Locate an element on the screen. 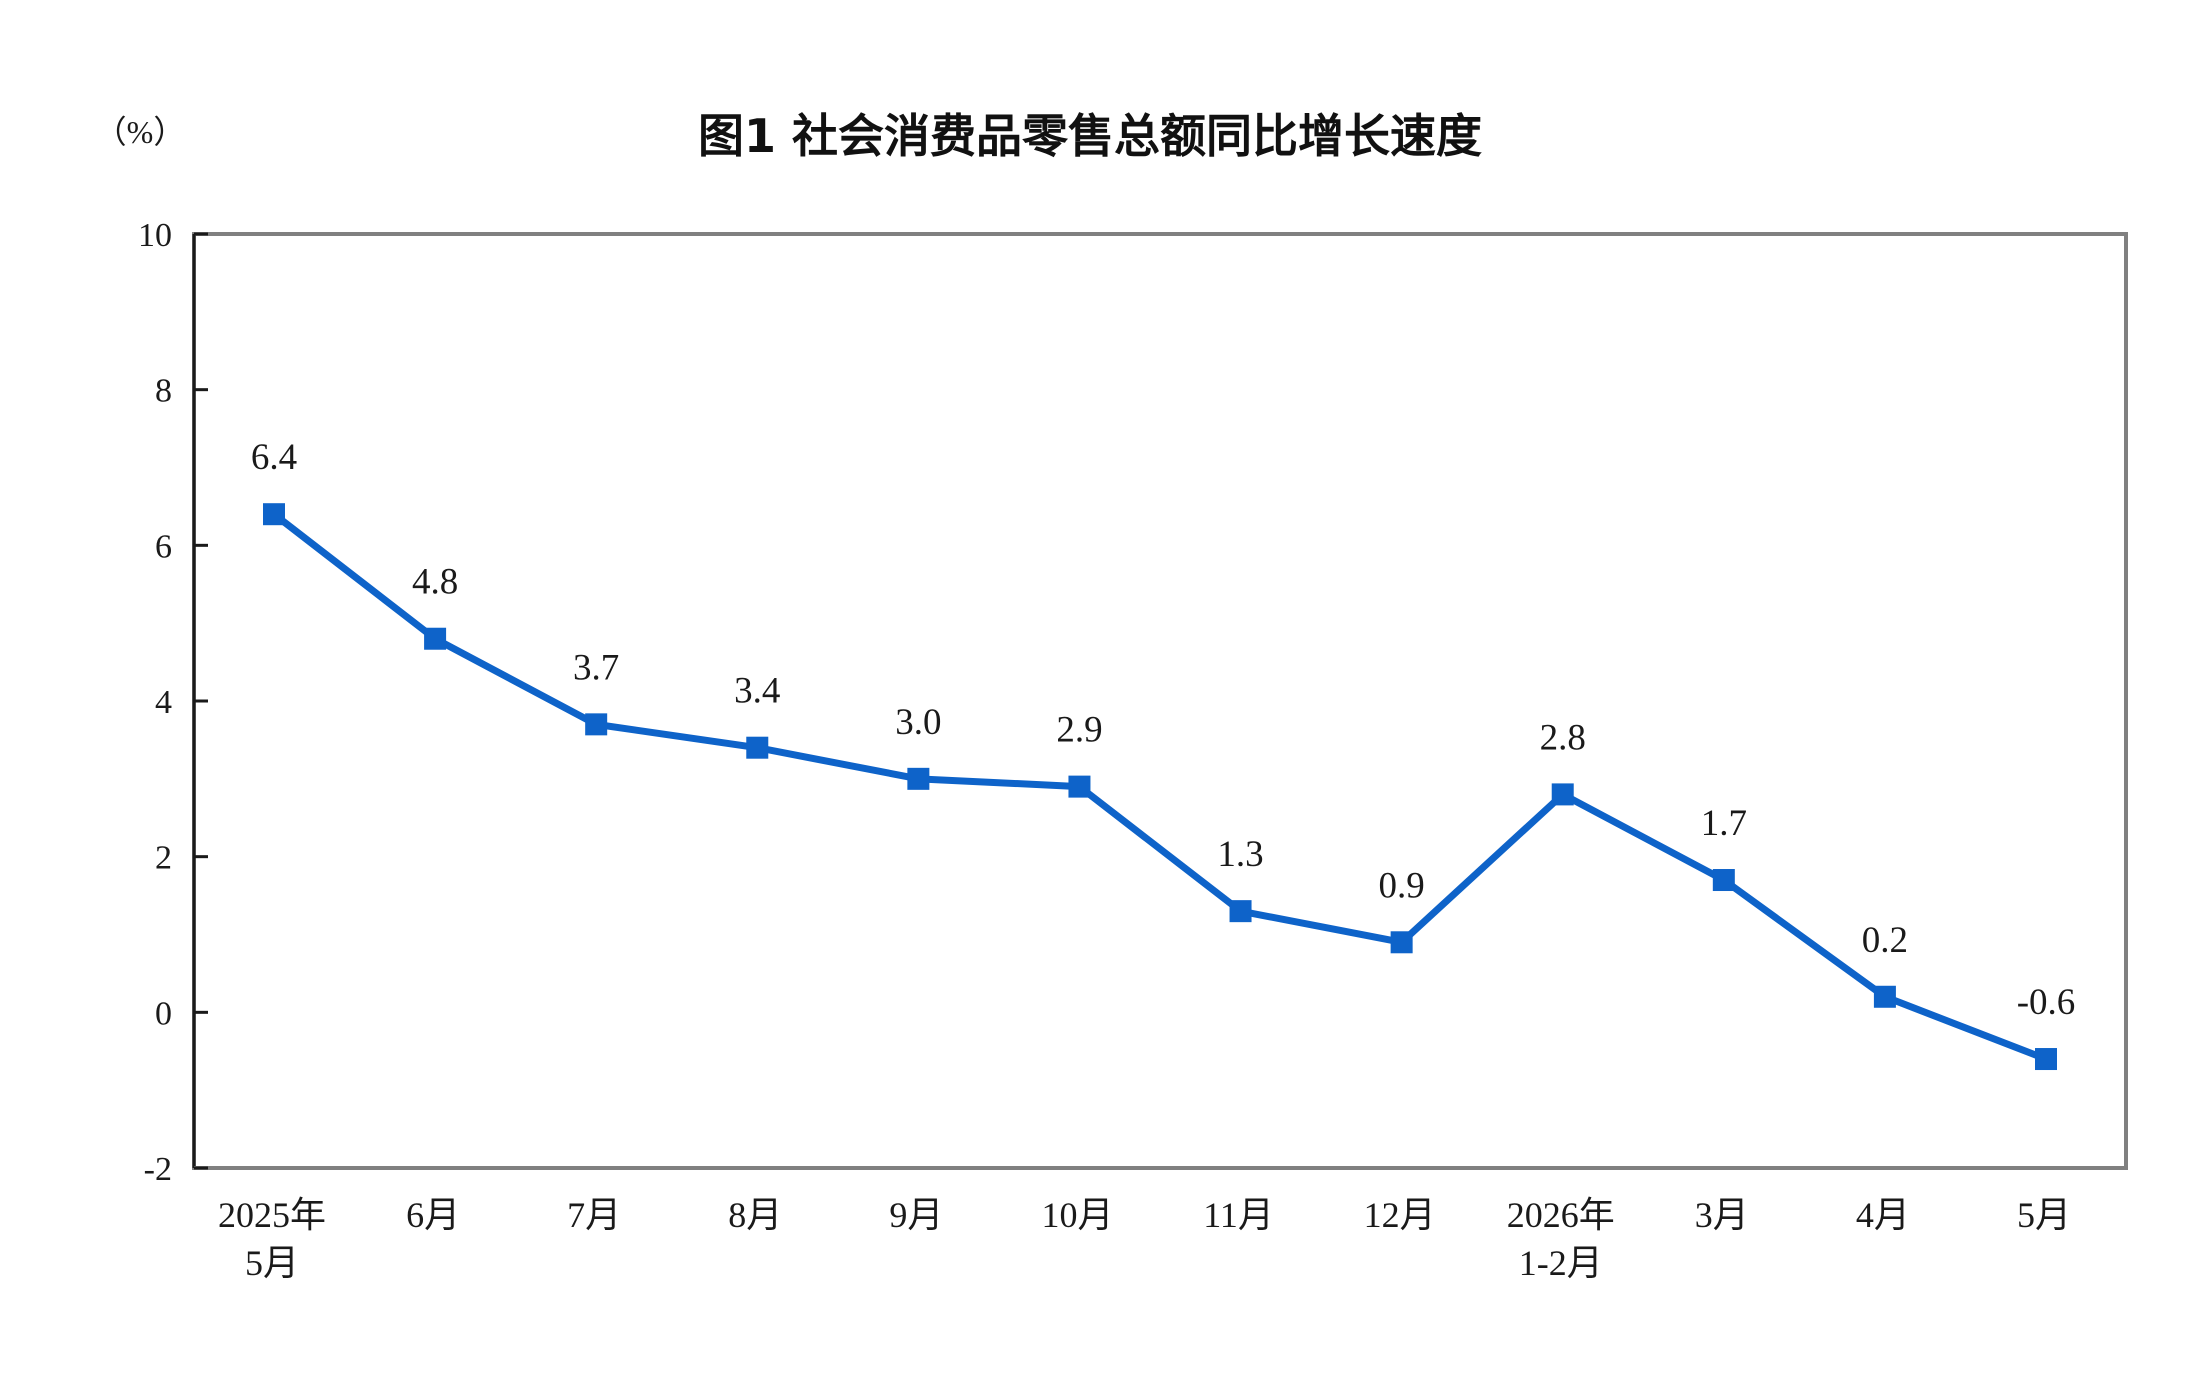 The height and width of the screenshot is (1381, 2212). data-label: 1.7 is located at coordinates (1724, 823).